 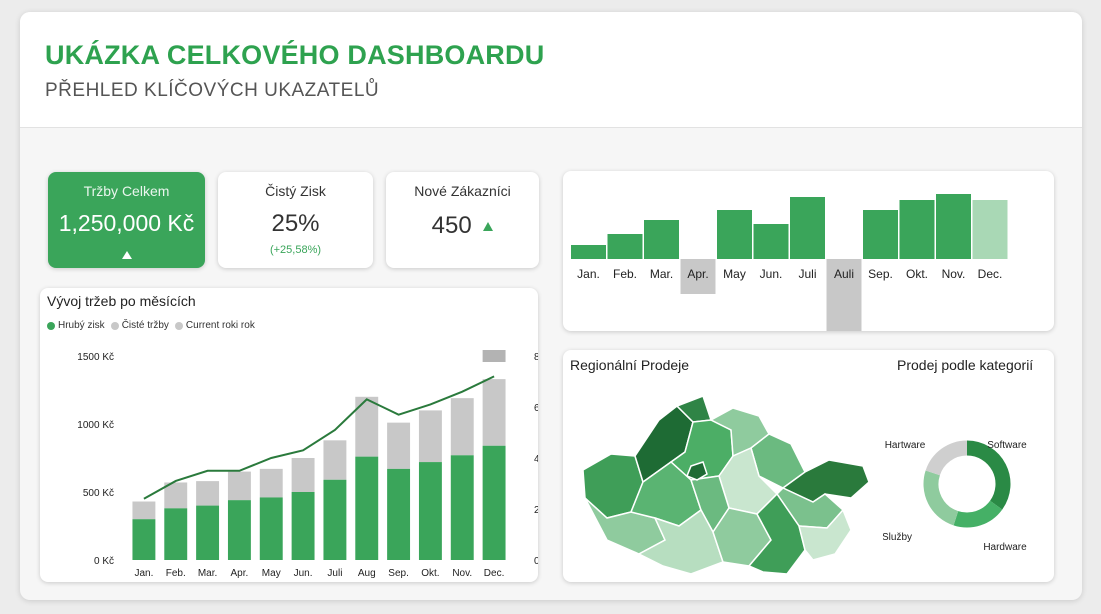 What do you see at coordinates (494, 356) in the screenshot?
I see `legend-marker-box` at bounding box center [494, 356].